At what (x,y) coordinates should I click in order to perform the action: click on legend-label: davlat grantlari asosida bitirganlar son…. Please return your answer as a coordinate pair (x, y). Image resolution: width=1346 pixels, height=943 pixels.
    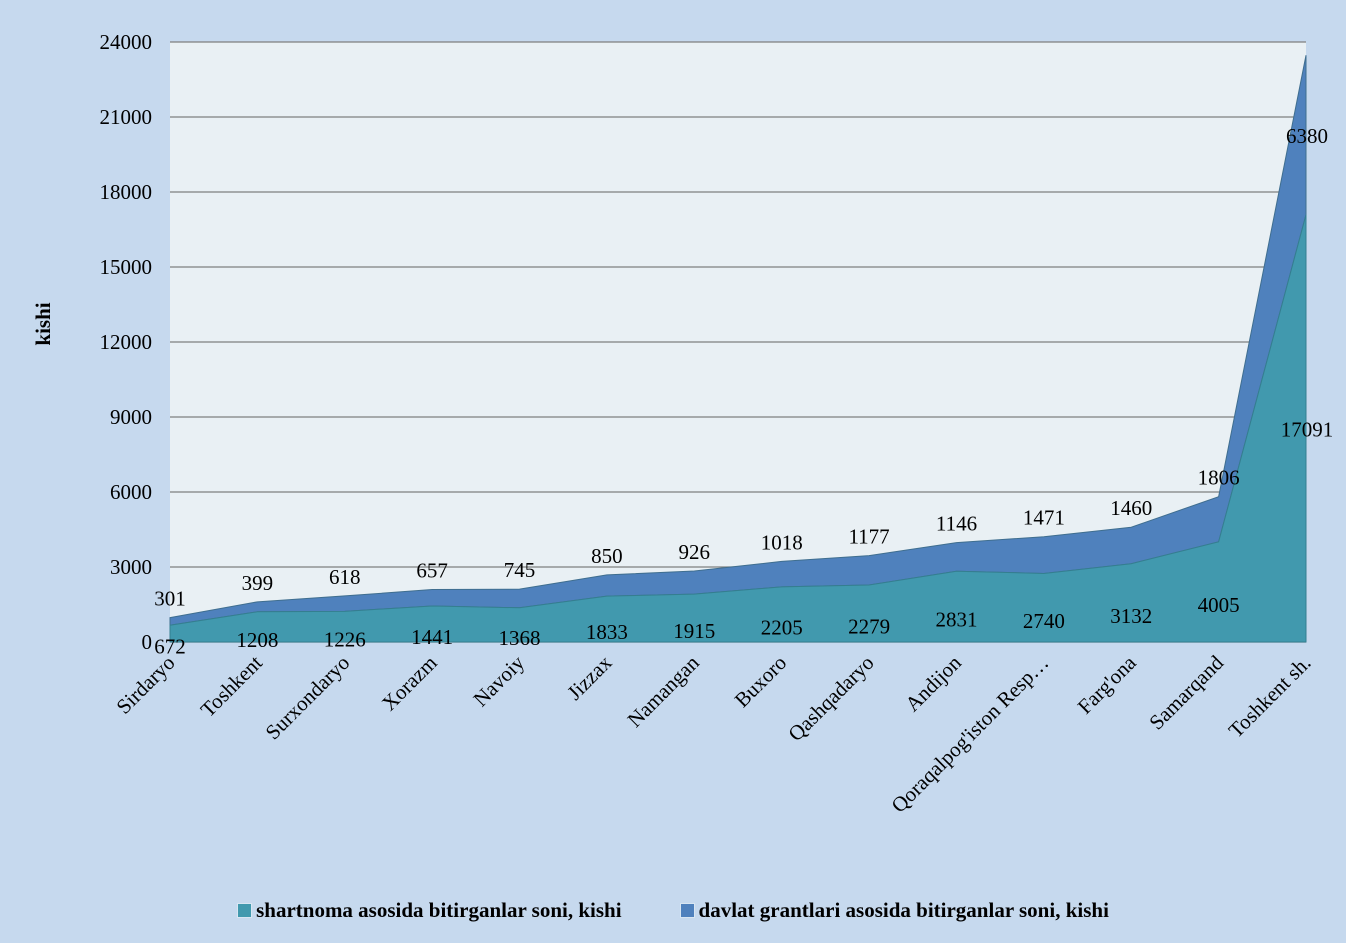
    Looking at the image, I should click on (903, 910).